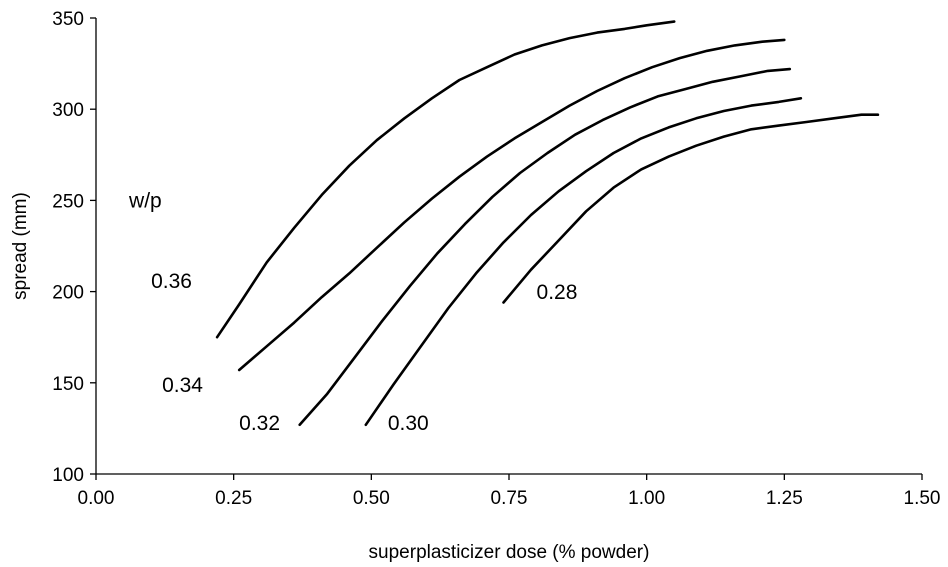  Describe the element at coordinates (68, 201) in the screenshot. I see `y-tick-label: 250` at that location.